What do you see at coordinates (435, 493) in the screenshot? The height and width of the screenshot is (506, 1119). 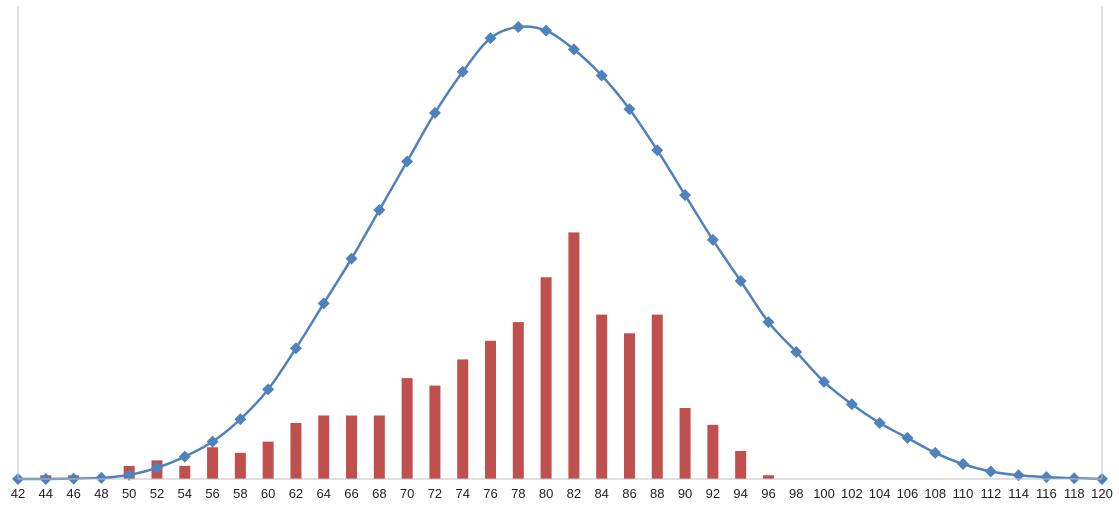 I see `x-tick-label-72: 72` at bounding box center [435, 493].